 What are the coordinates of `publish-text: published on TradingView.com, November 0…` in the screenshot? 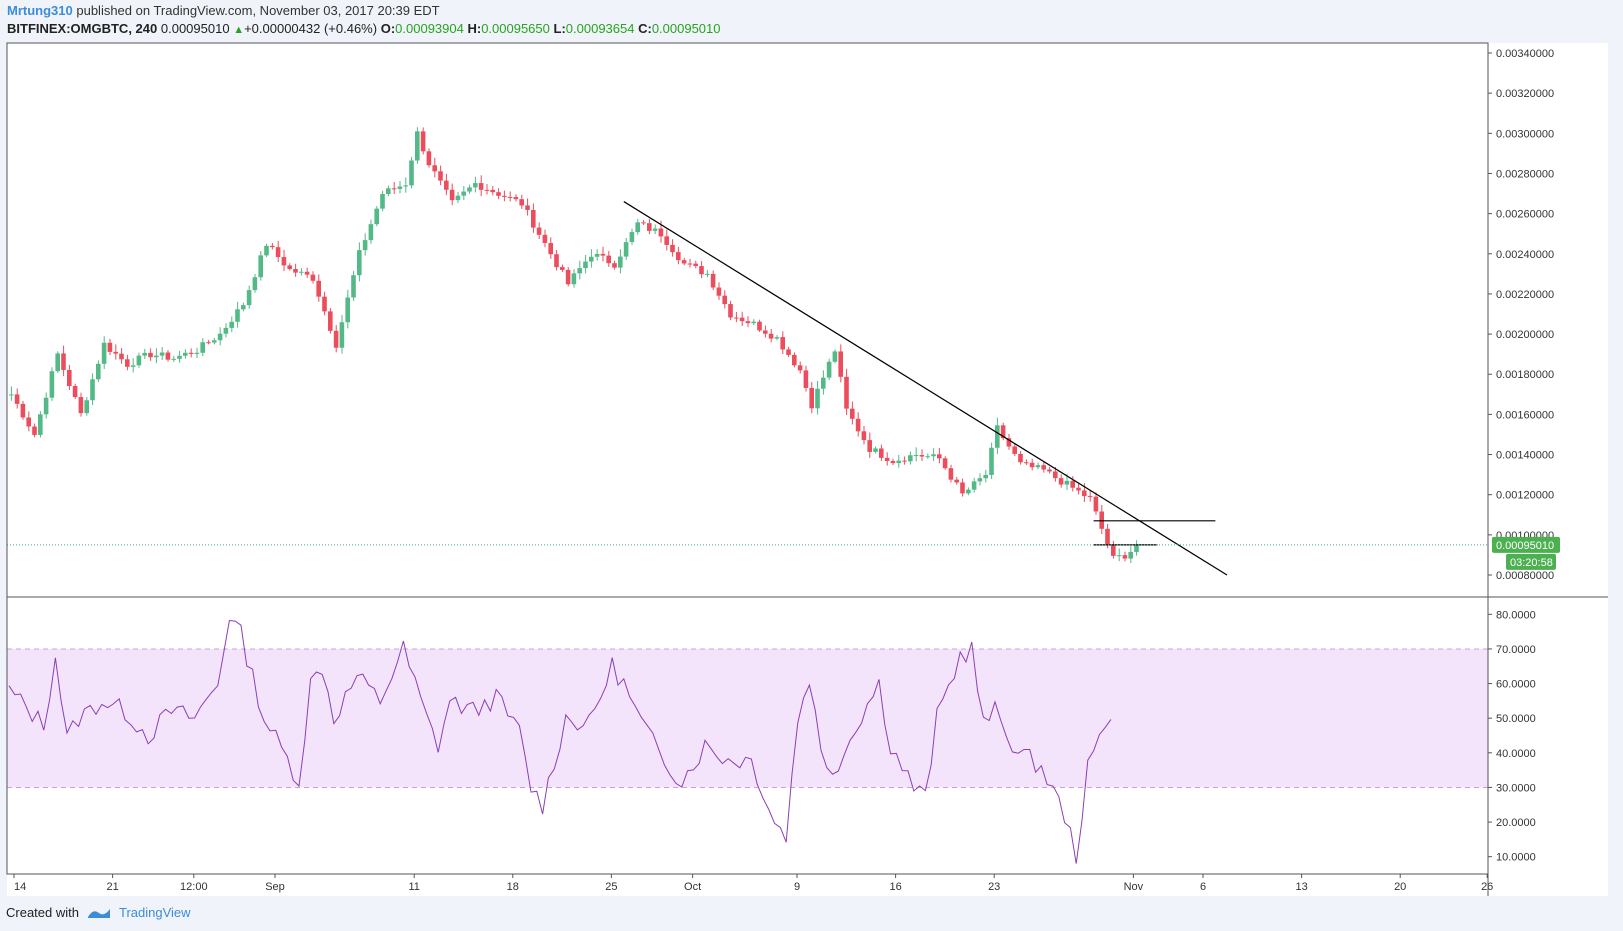 It's located at (258, 10).